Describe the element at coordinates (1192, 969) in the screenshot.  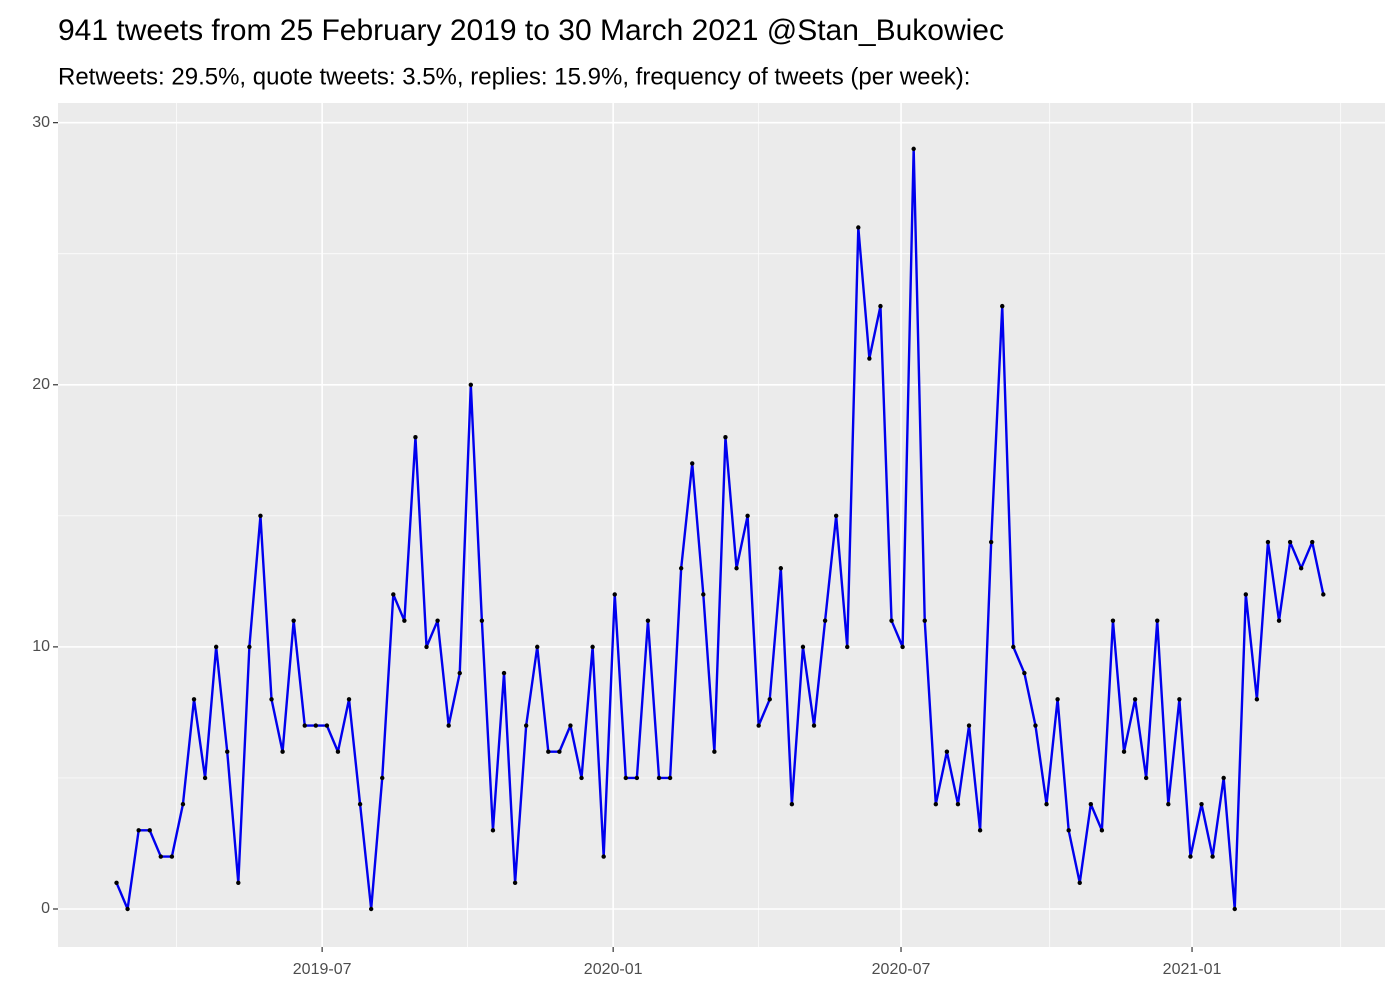
I see `x-tick-label: 2021-01` at that location.